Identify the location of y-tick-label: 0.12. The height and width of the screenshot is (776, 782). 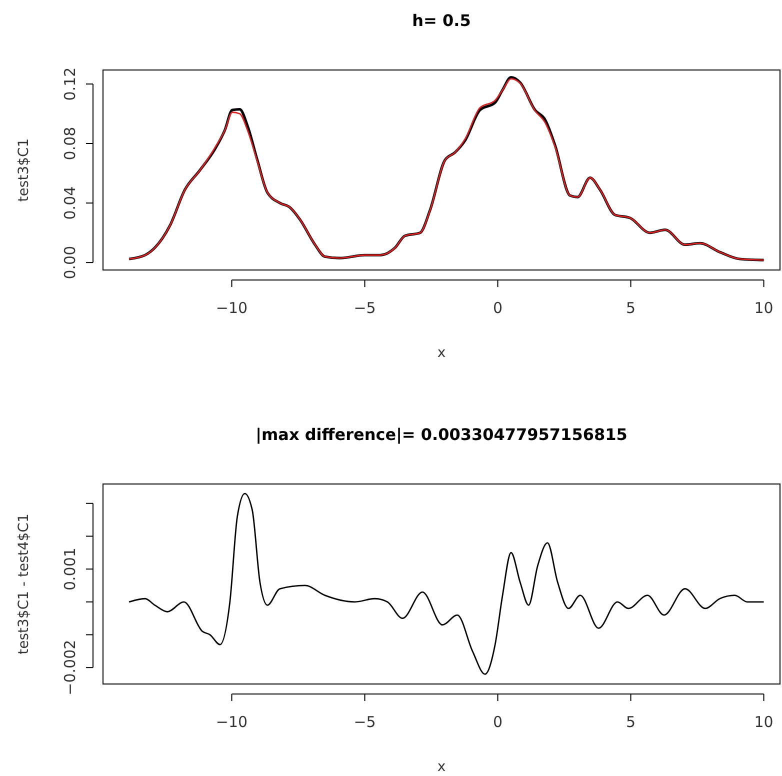
(70, 84).